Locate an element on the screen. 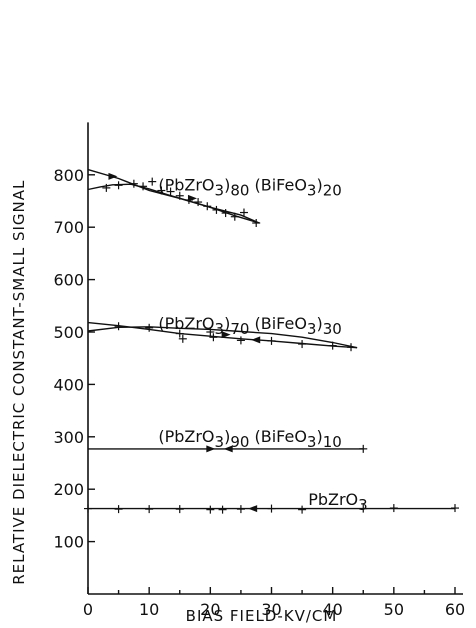 This screenshot has height=628, width=476. series-annotation-pz90: (PbZrO3)90 (BiFeO3)10 is located at coordinates (249, 439).